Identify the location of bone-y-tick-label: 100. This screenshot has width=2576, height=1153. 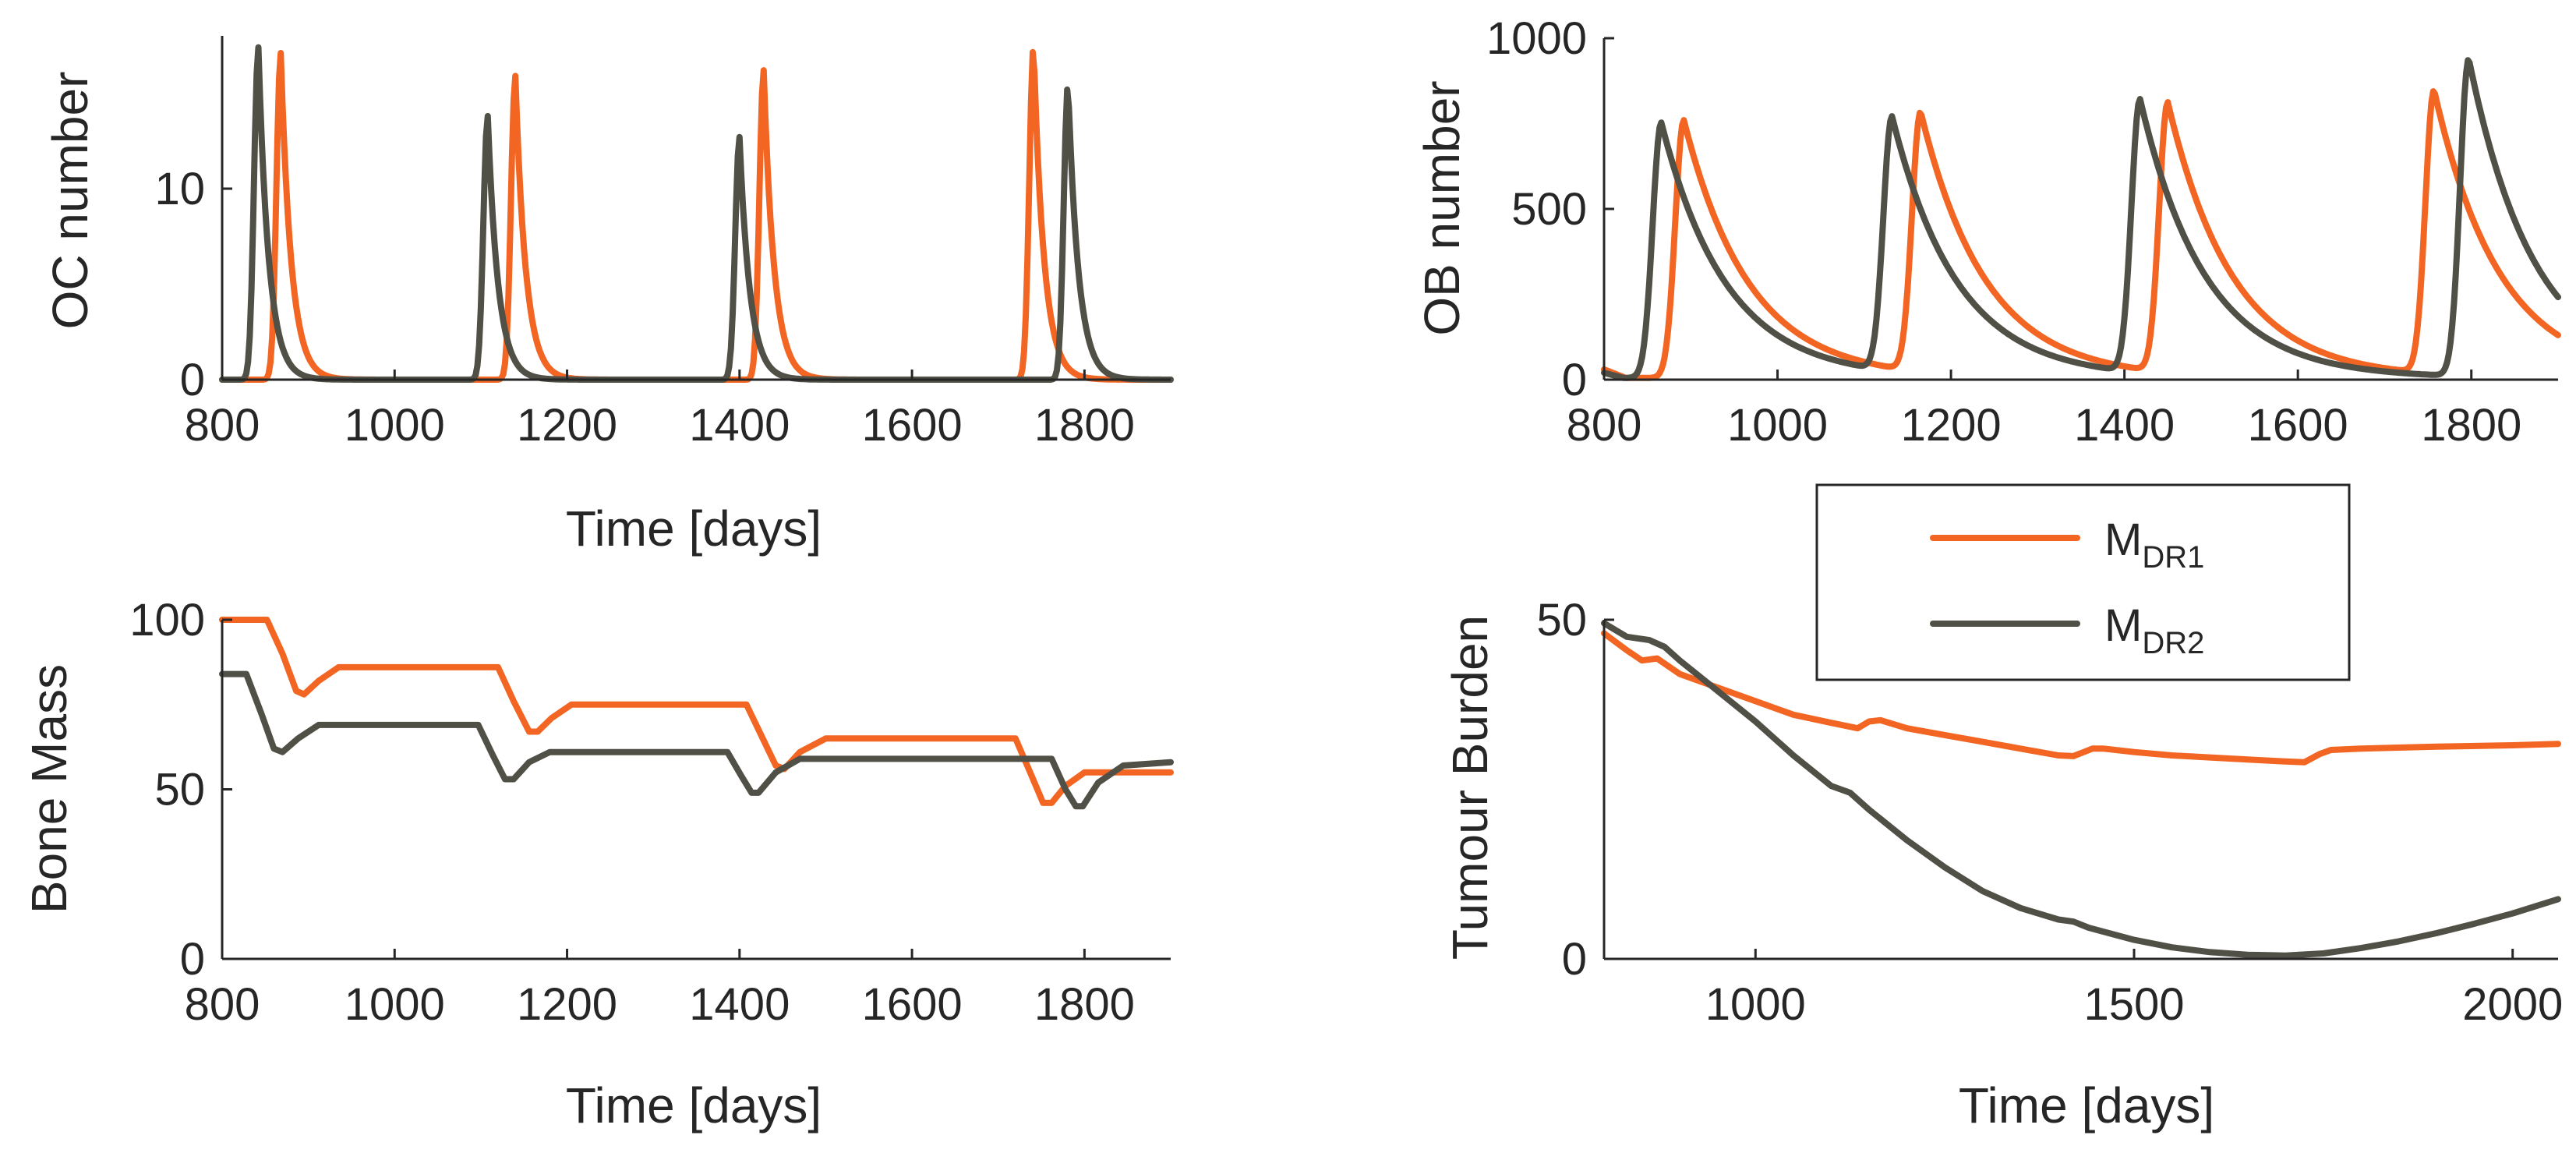
(167, 620).